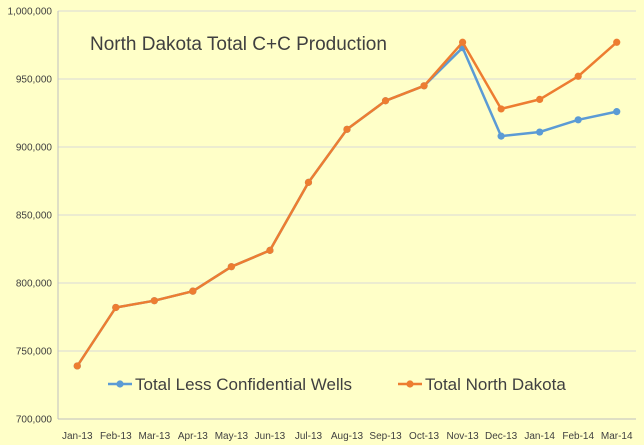 The image size is (644, 445). I want to click on x-tick-label: Dec-13, so click(501, 436).